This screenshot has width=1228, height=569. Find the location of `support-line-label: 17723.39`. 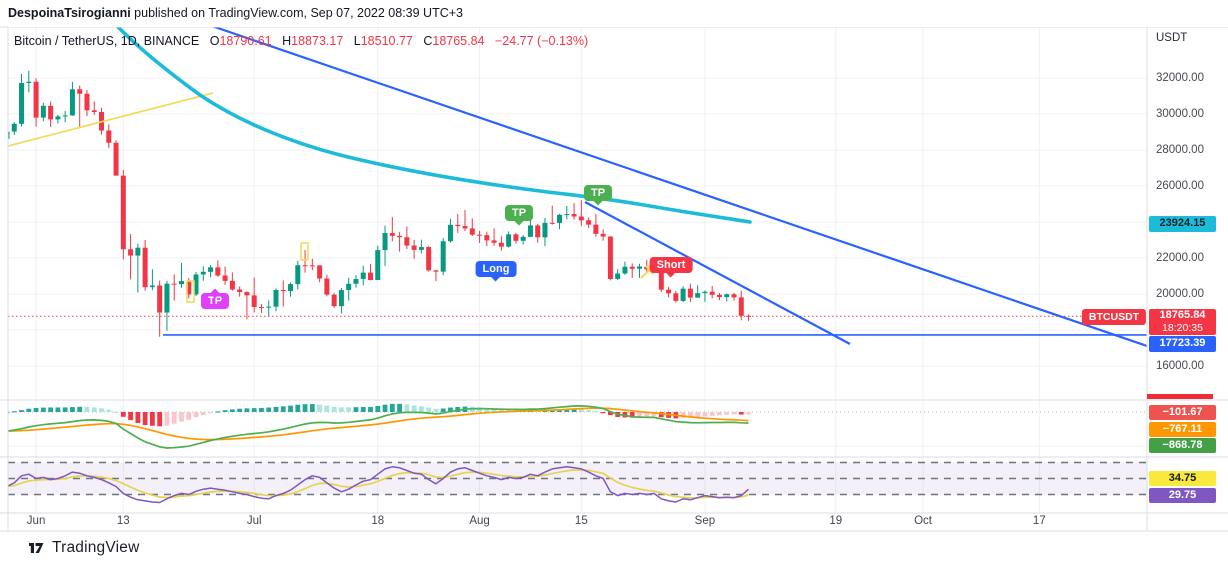

support-line-label: 17723.39 is located at coordinates (1182, 343).